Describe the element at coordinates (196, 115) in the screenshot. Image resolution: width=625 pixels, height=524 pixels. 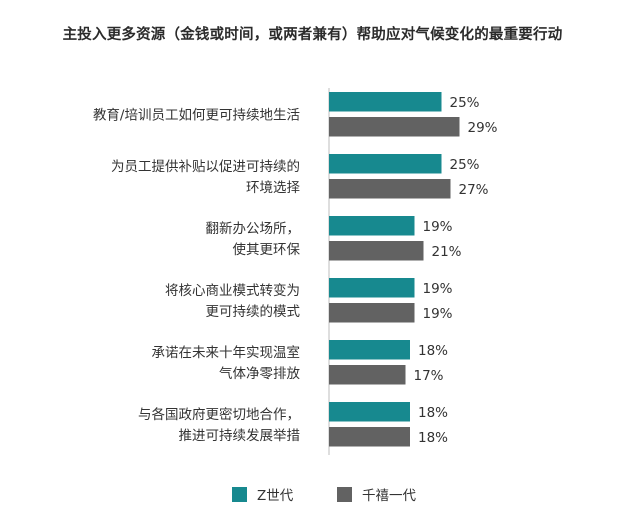
I see `category-label: 教育/培训员工如何更可持续地生活` at that location.